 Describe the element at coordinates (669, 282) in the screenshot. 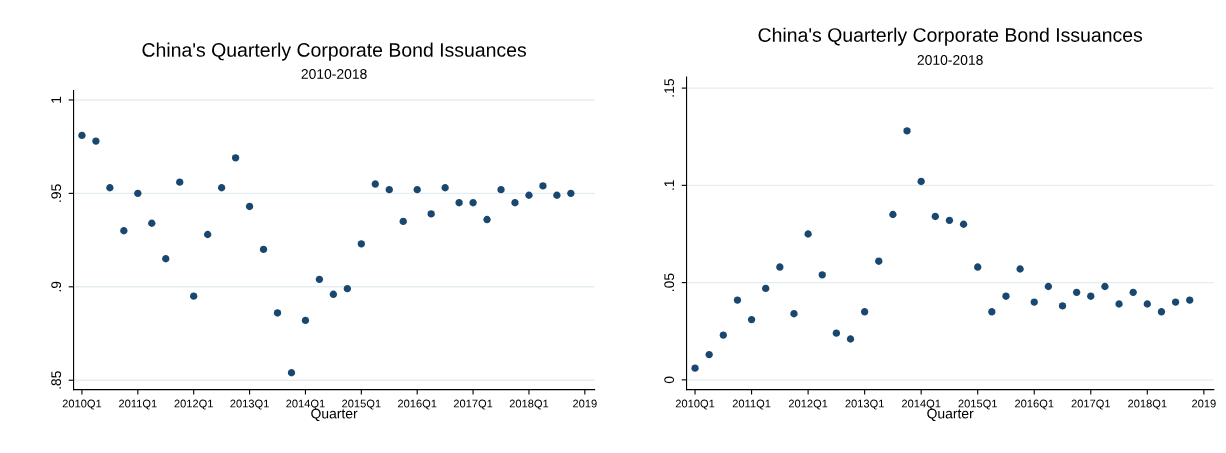

I see `y-tick-label: .05` at that location.